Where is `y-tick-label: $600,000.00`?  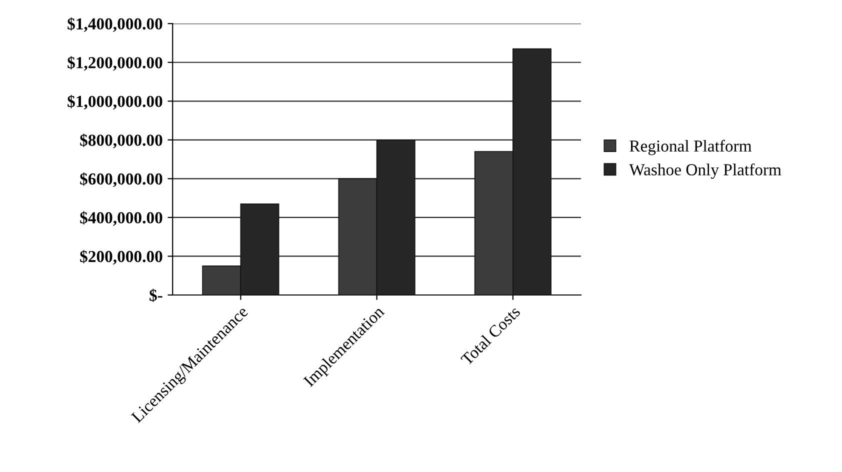
y-tick-label: $600,000.00 is located at coordinates (121, 180).